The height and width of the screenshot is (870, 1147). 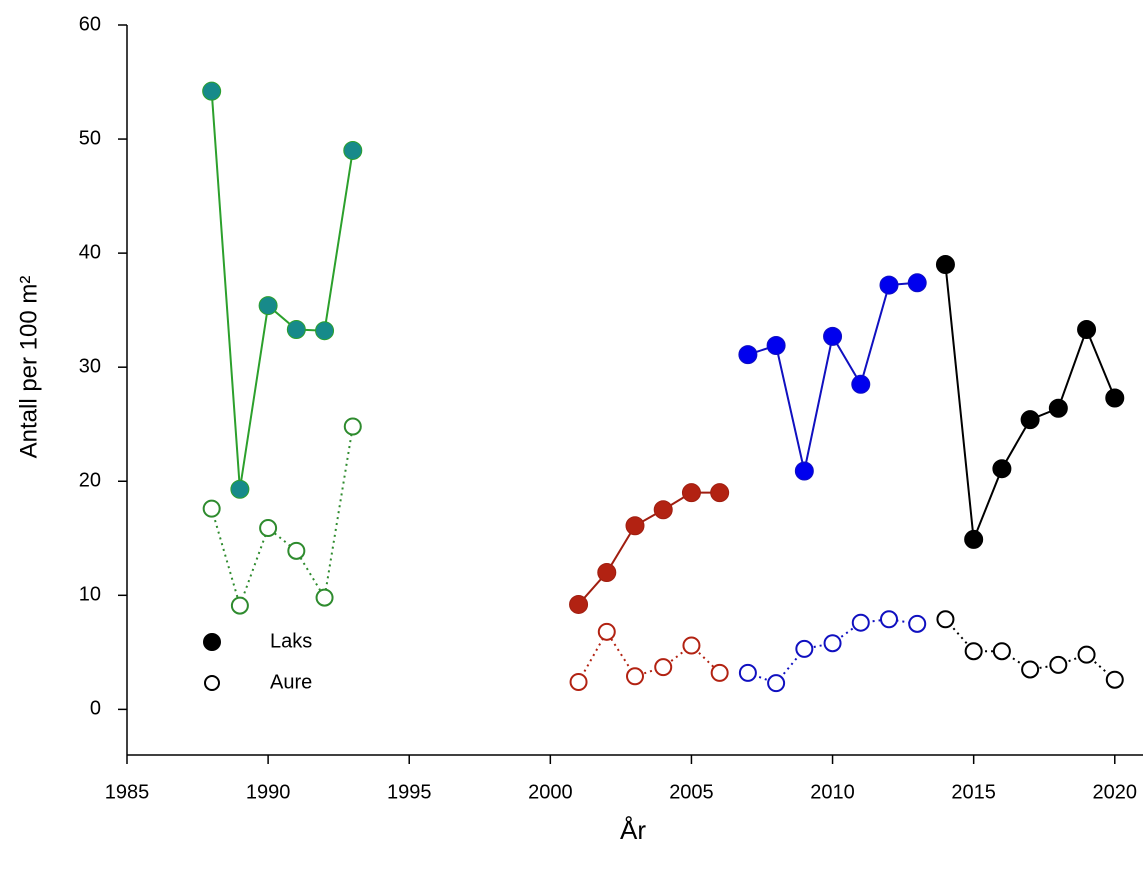 What do you see at coordinates (268, 792) in the screenshot?
I see `x-tick-label: 1990` at bounding box center [268, 792].